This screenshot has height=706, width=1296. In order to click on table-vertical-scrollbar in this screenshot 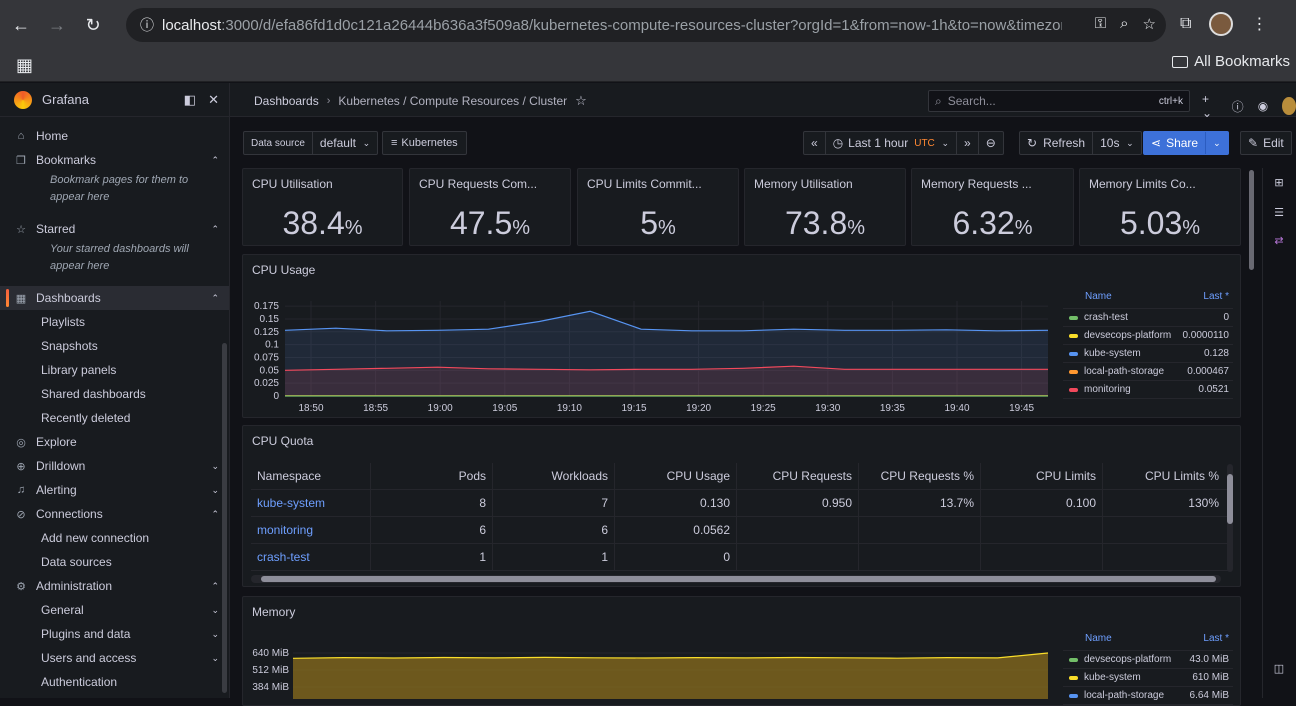, I will do `click(1230, 518)`.